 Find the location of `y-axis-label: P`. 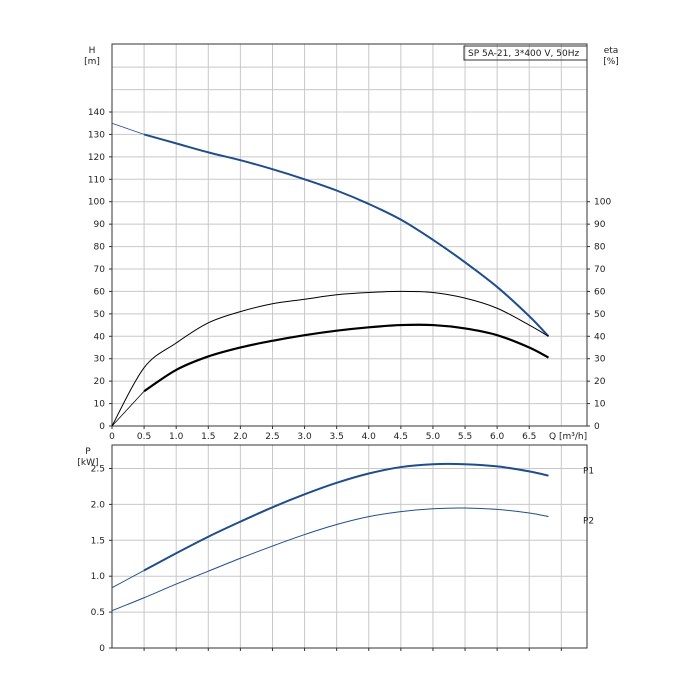

y-axis-label: P is located at coordinates (88, 452).